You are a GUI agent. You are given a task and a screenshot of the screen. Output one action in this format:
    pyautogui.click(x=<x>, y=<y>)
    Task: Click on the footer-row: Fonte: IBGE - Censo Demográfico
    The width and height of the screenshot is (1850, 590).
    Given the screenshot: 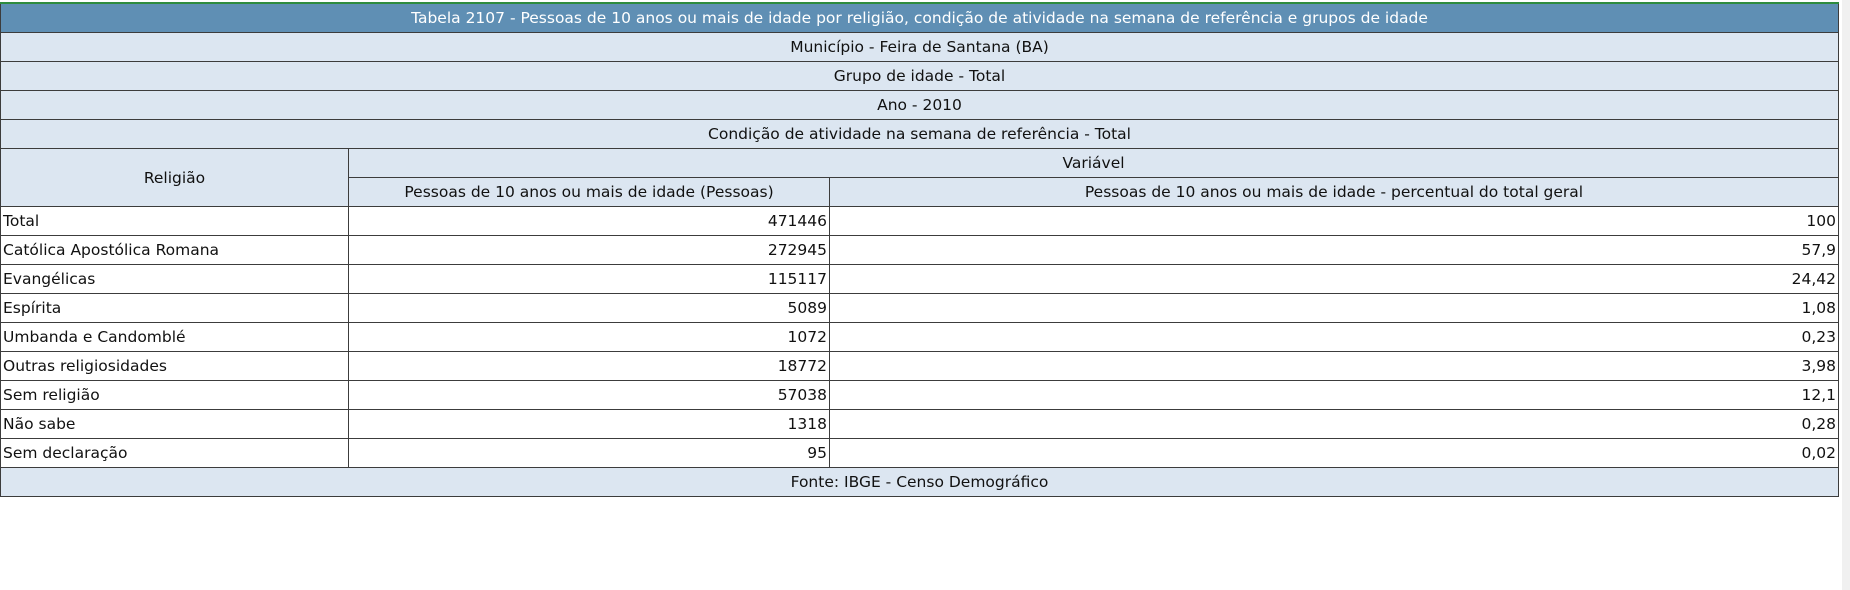 What is the action you would take?
    pyautogui.click(x=919, y=482)
    